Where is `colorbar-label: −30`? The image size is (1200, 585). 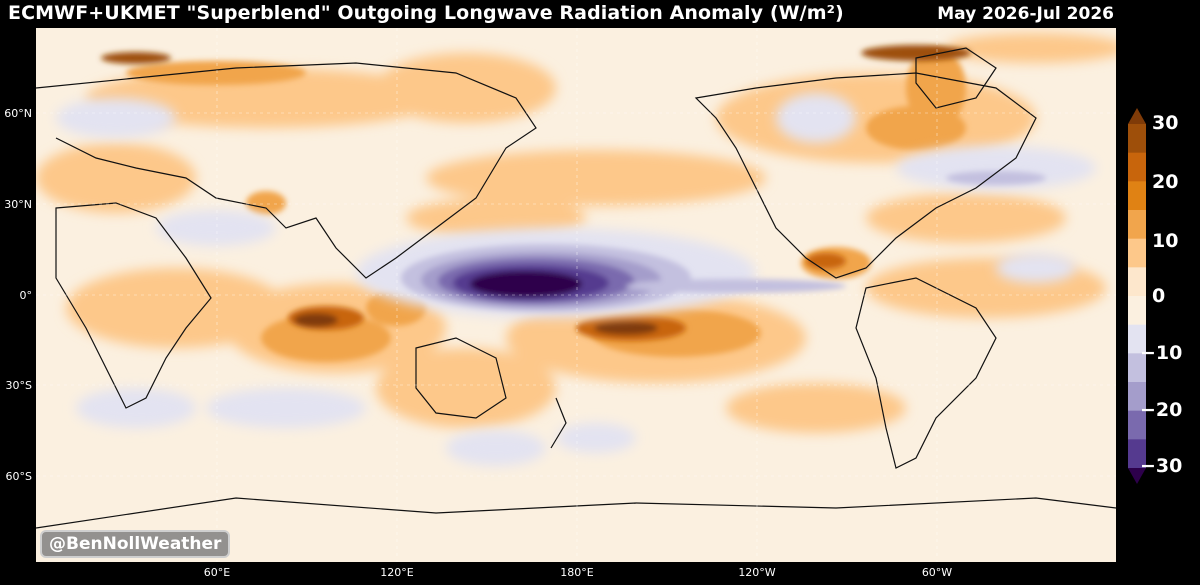
colorbar-label: −30 is located at coordinates (1161, 466).